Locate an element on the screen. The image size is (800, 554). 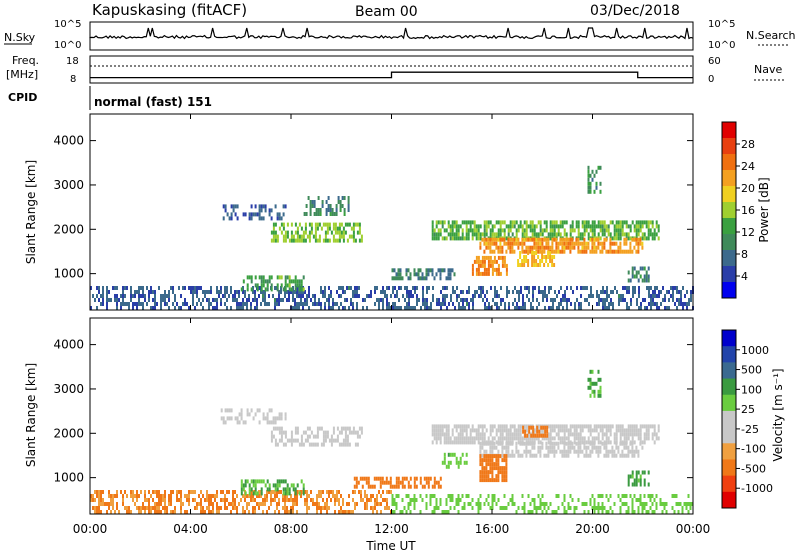
colorbar-swatch is located at coordinates (729, 387).